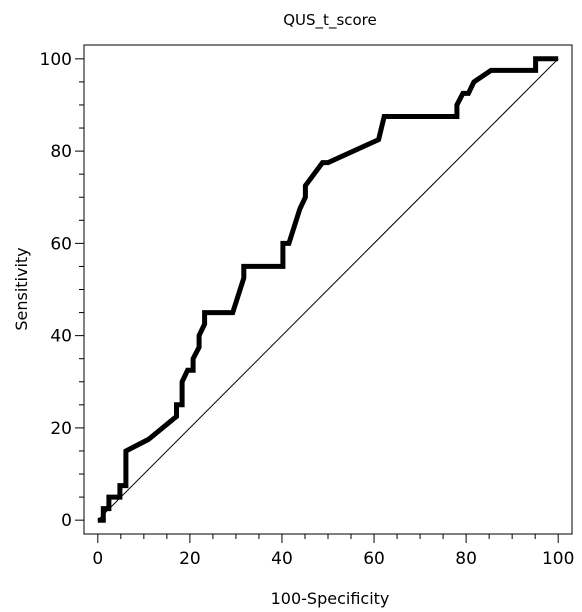 The height and width of the screenshot is (612, 582). What do you see at coordinates (61, 429) in the screenshot?
I see `y-tick-label: 20` at bounding box center [61, 429].